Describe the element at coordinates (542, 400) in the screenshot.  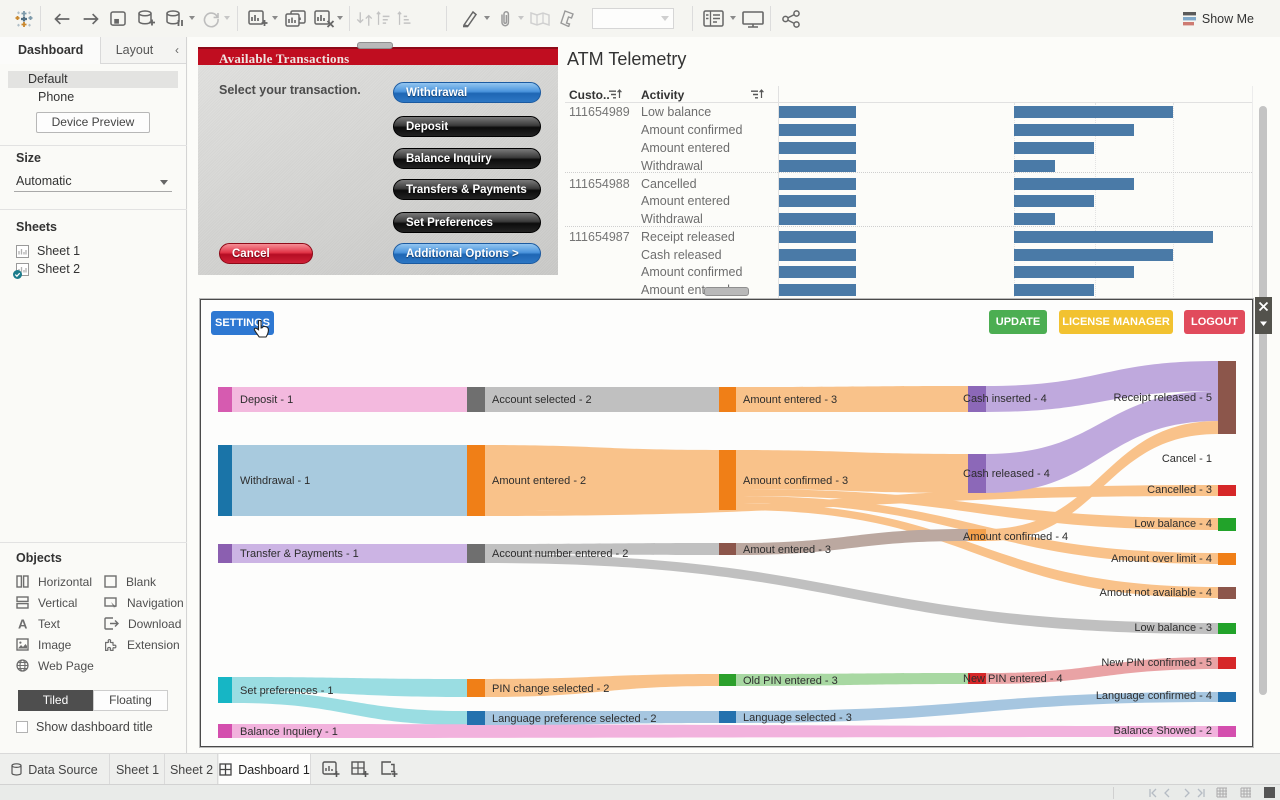
I see `svg-text: Account selected - 2` at that location.